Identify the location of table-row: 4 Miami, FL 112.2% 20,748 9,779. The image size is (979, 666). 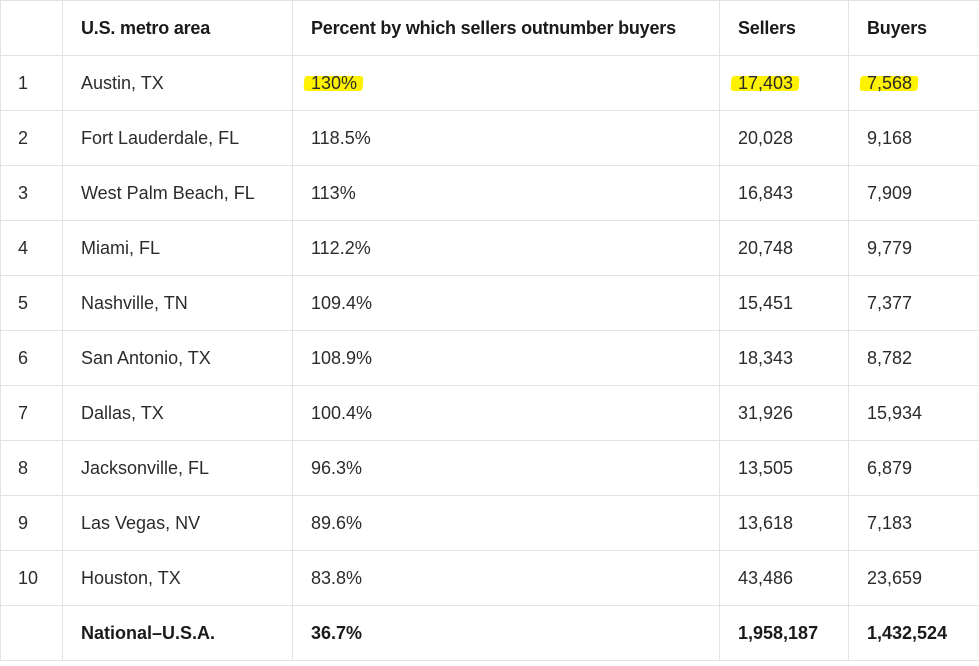
(489, 248).